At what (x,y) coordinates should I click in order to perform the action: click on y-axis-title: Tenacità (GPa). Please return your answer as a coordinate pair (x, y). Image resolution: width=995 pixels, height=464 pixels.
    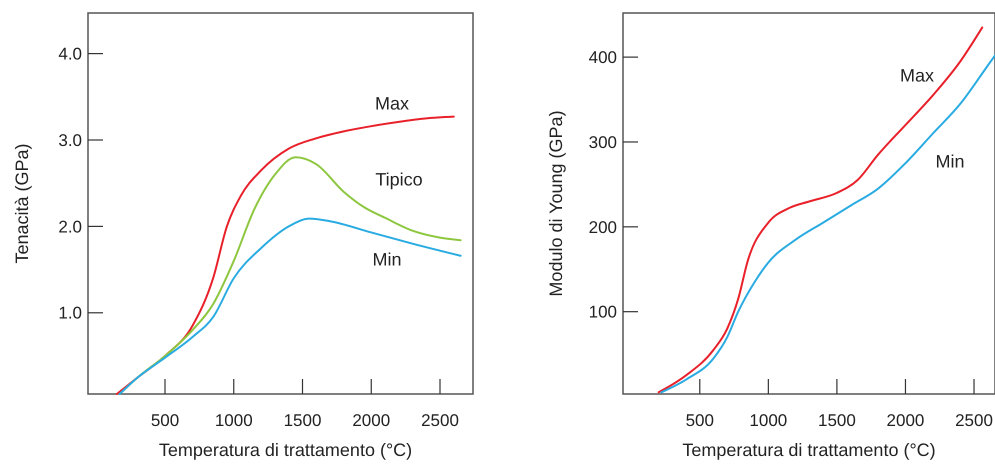
    Looking at the image, I should click on (22, 203).